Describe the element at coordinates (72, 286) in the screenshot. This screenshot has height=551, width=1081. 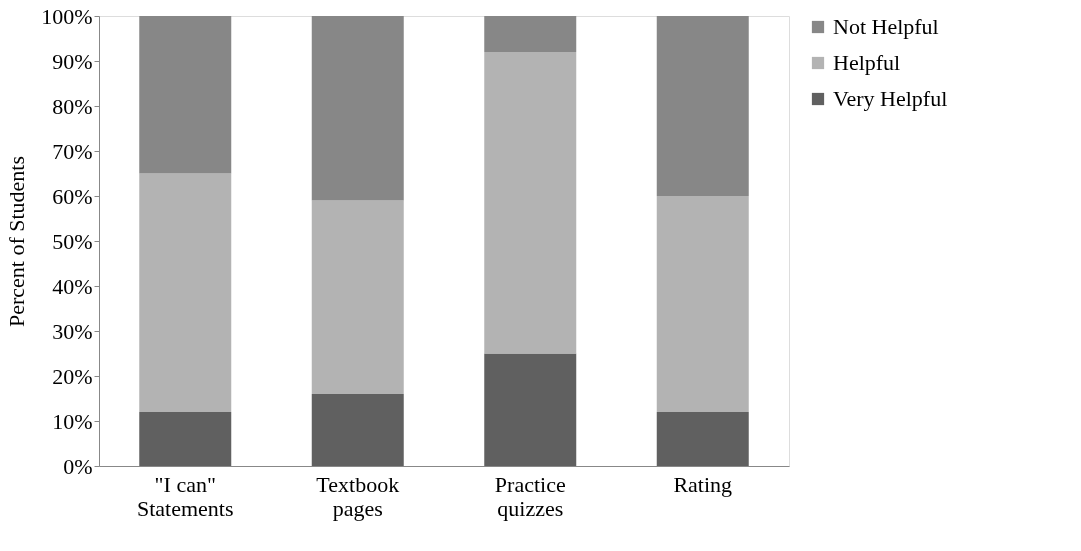
I see `y-tick-label: 40%` at that location.